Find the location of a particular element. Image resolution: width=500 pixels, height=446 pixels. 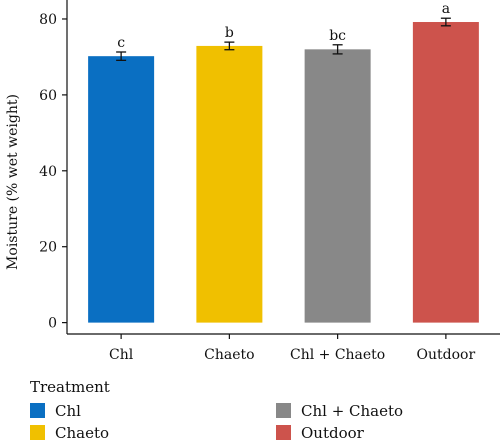

legend-title: Treatment is located at coordinates (70, 387).